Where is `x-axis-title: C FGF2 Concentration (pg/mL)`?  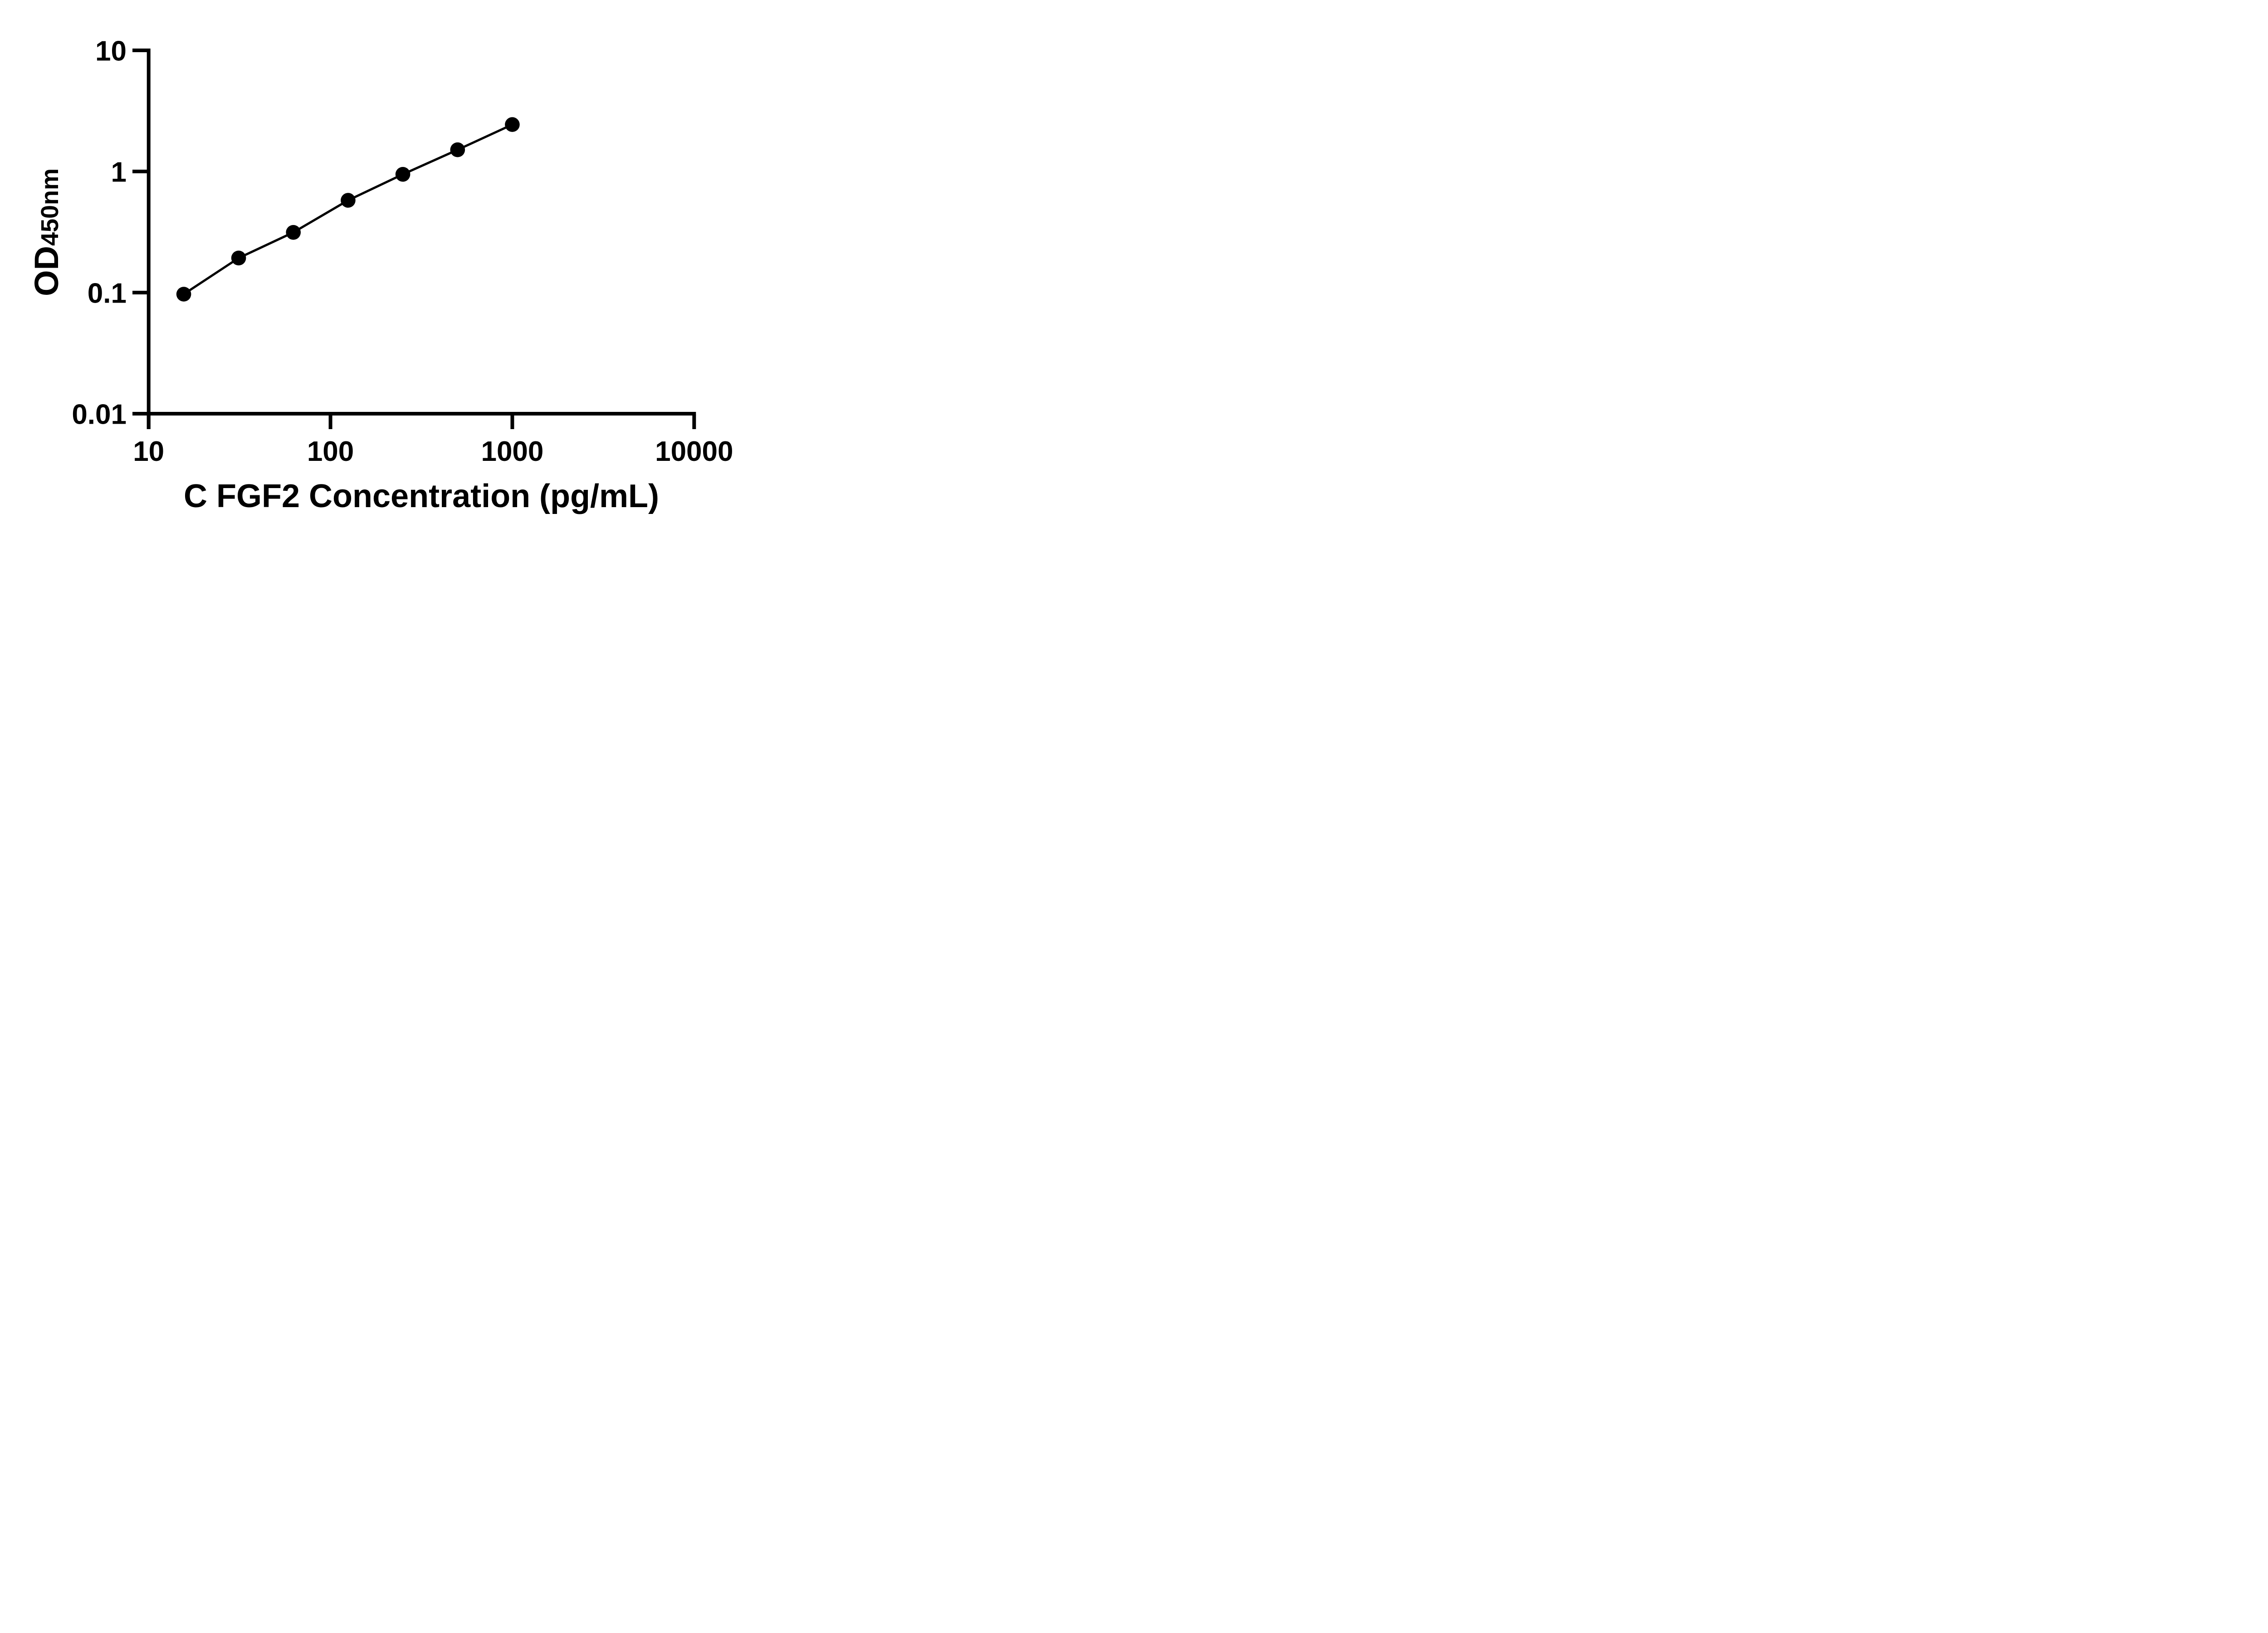 x-axis-title: C FGF2 Concentration (pg/mL) is located at coordinates (422, 496).